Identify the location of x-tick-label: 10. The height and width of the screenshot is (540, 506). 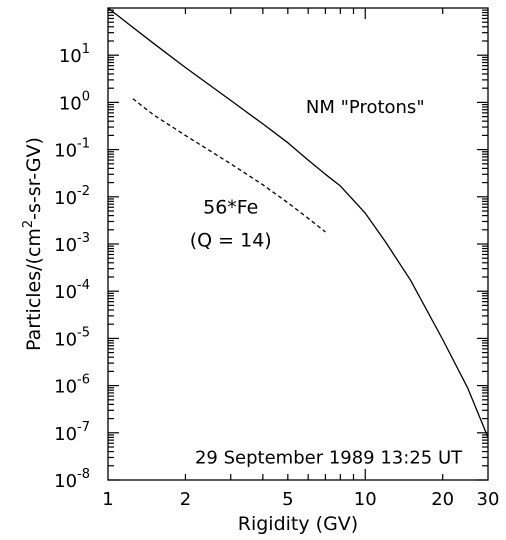
(365, 499).